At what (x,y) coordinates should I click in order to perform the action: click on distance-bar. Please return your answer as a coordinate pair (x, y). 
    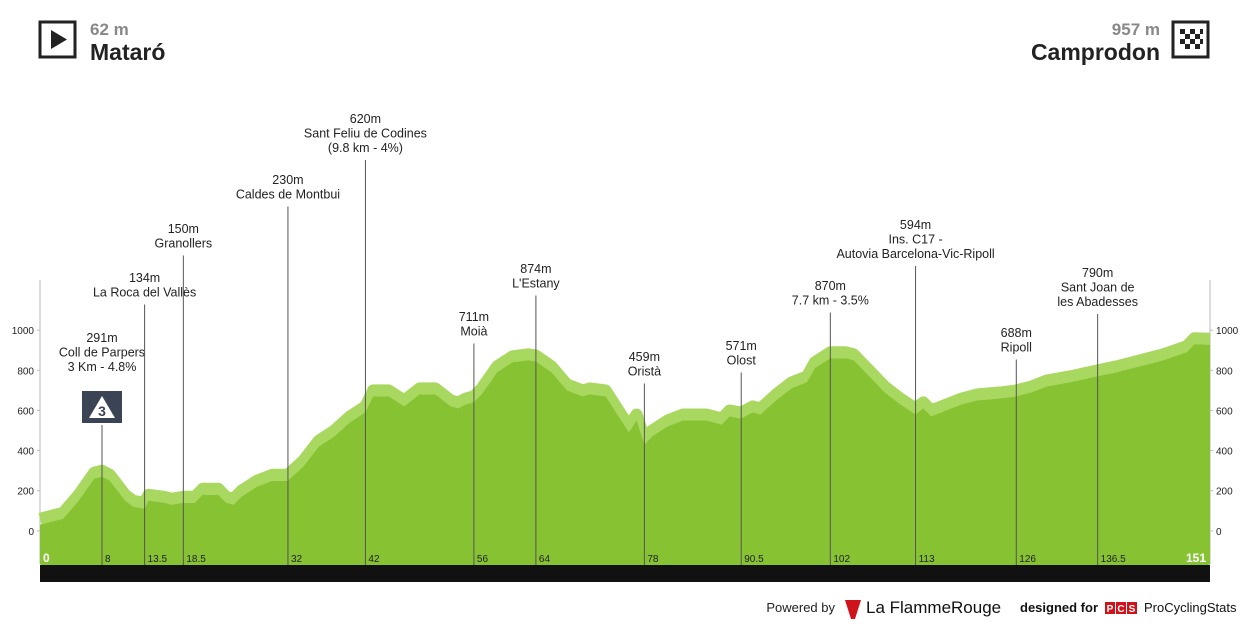
    Looking at the image, I should click on (625, 573).